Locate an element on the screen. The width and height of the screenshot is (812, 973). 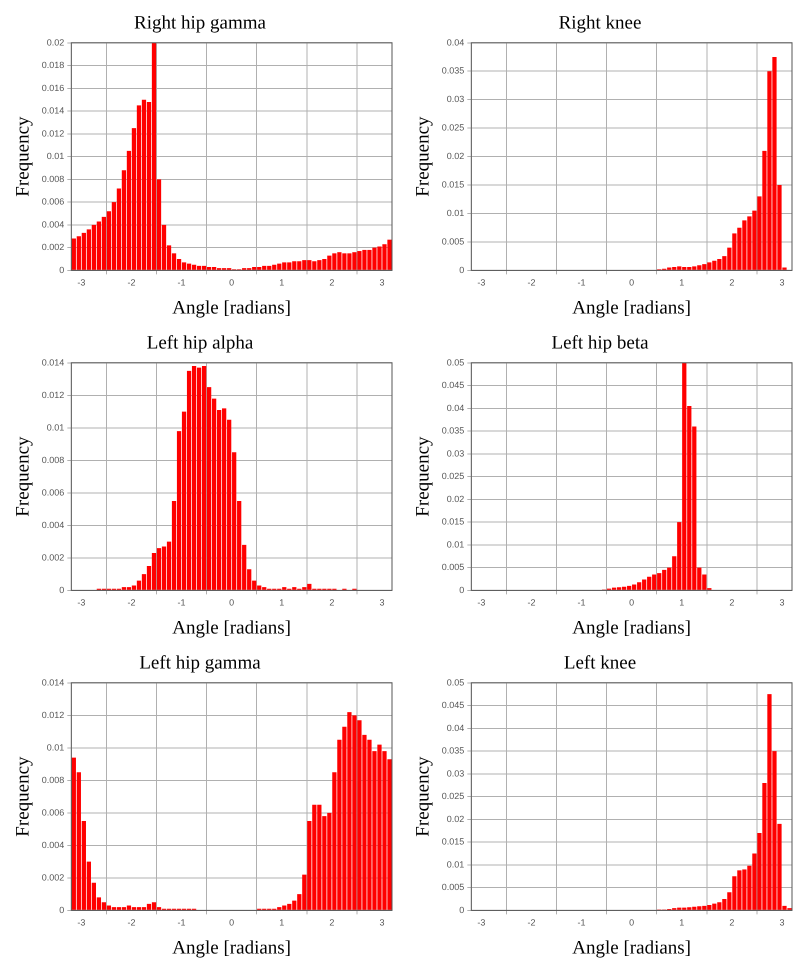
y-tick-label: 0.014 is located at coordinates (53, 682).